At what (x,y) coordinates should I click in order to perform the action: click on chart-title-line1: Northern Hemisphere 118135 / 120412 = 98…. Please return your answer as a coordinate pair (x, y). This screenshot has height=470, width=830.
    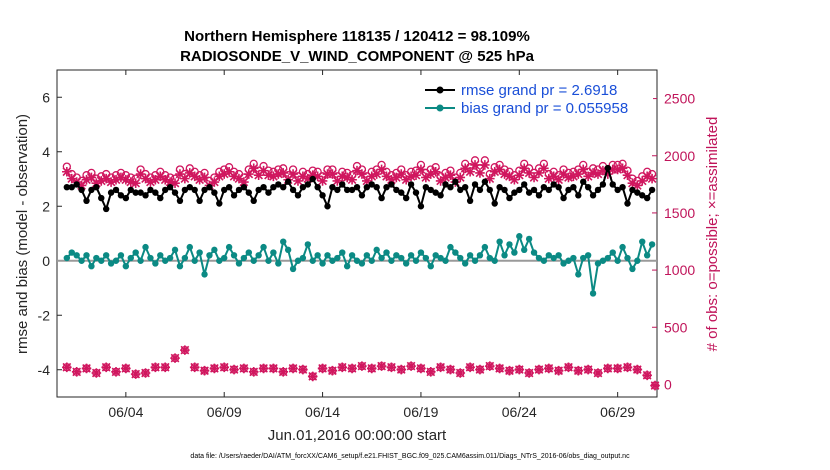
    Looking at the image, I should click on (357, 36).